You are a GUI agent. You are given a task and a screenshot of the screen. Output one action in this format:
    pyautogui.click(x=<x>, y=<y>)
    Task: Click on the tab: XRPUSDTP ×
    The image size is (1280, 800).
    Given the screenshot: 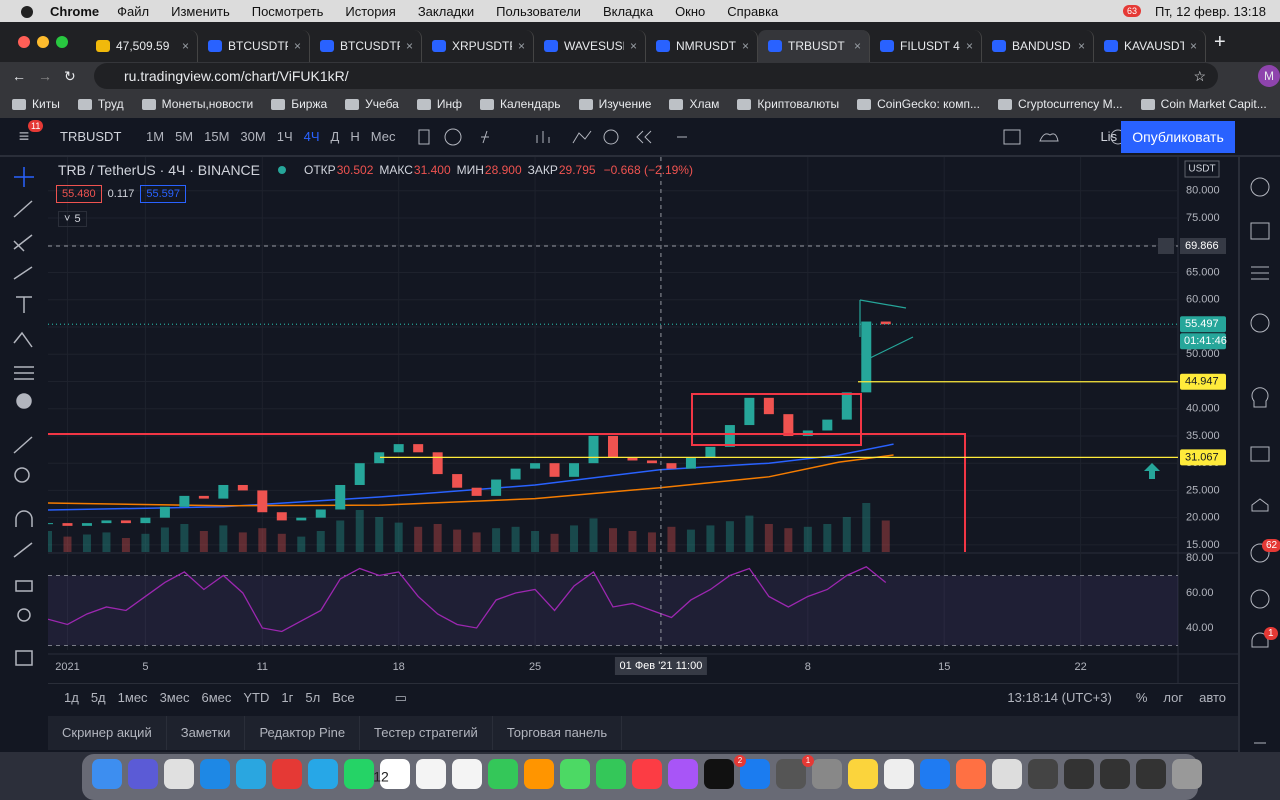 What is the action you would take?
    pyautogui.click(x=478, y=46)
    